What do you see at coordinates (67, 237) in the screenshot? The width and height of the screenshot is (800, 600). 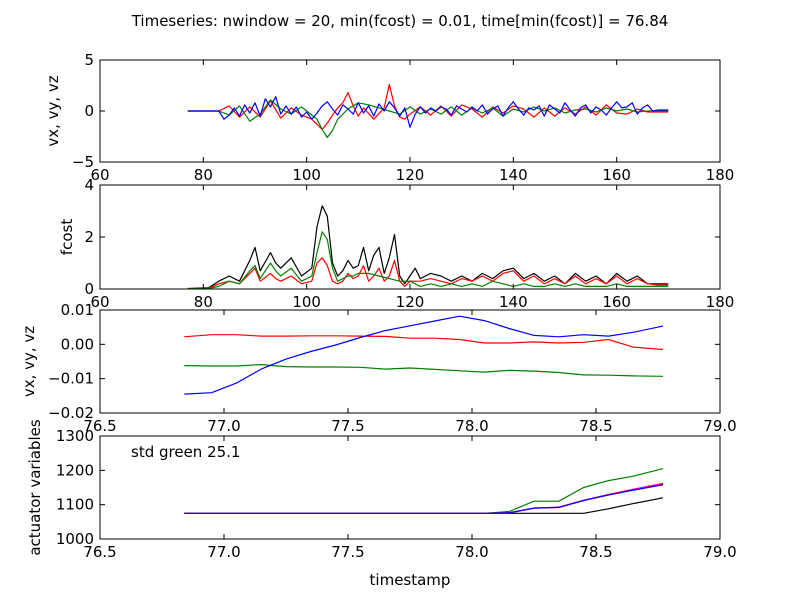 I see `y-axis-label: fcost` at bounding box center [67, 237].